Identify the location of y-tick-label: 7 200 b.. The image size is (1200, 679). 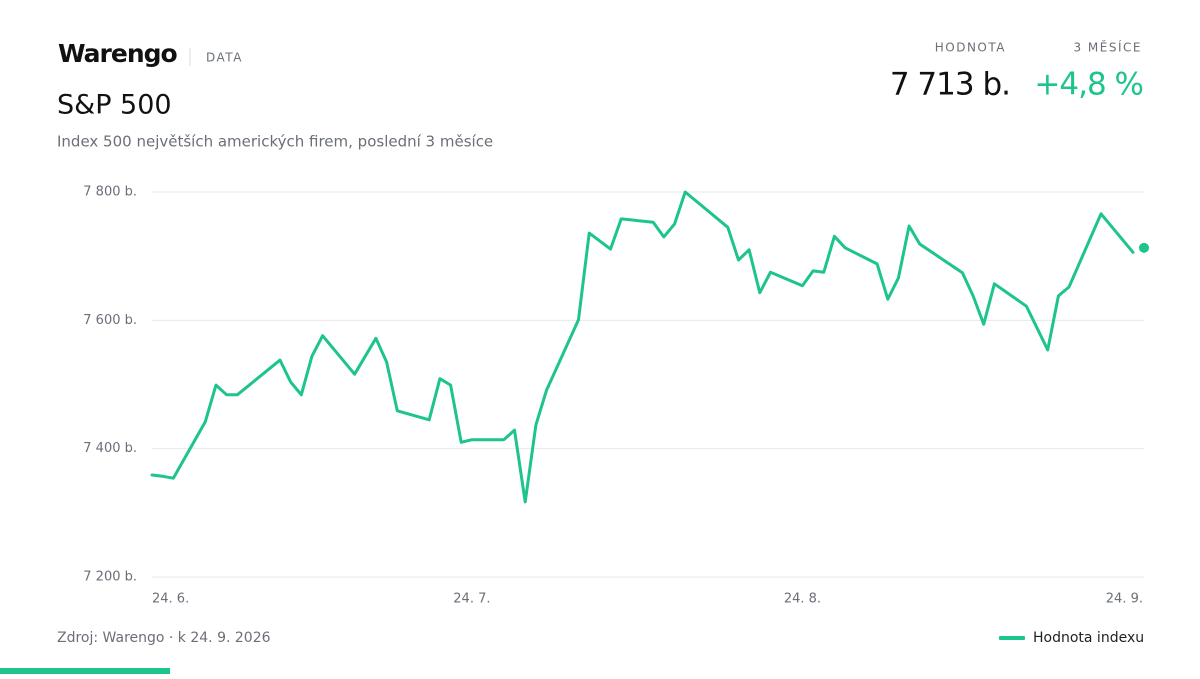
(110, 577).